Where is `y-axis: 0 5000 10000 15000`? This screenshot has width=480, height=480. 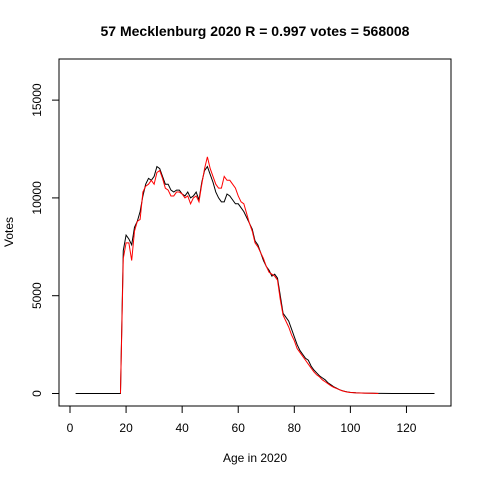
y-axis: 0 5000 10000 15000 is located at coordinates (45, 240).